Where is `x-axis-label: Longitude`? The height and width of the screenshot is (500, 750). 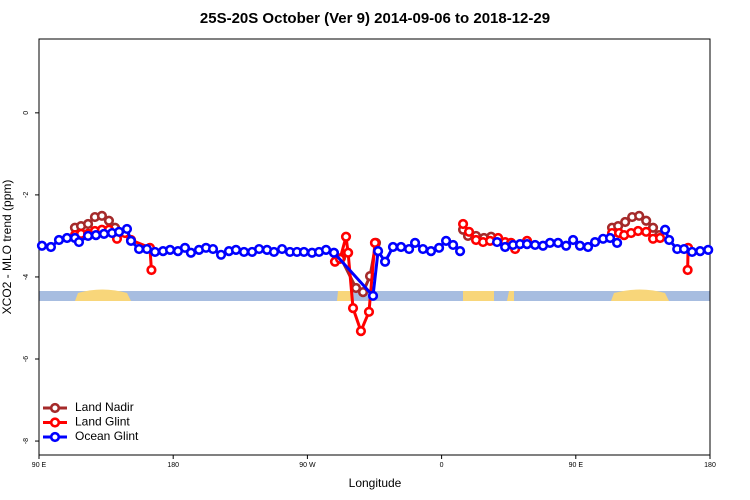
x-axis-label: Longitude is located at coordinates (375, 483).